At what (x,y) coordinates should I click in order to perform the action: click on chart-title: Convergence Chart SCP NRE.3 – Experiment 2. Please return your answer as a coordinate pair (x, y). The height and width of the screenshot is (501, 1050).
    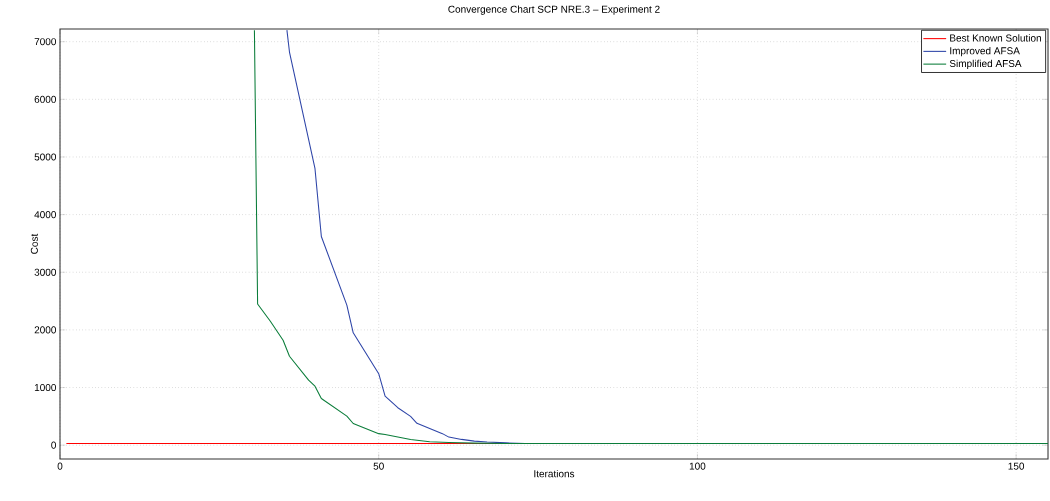
    Looking at the image, I should click on (554, 10).